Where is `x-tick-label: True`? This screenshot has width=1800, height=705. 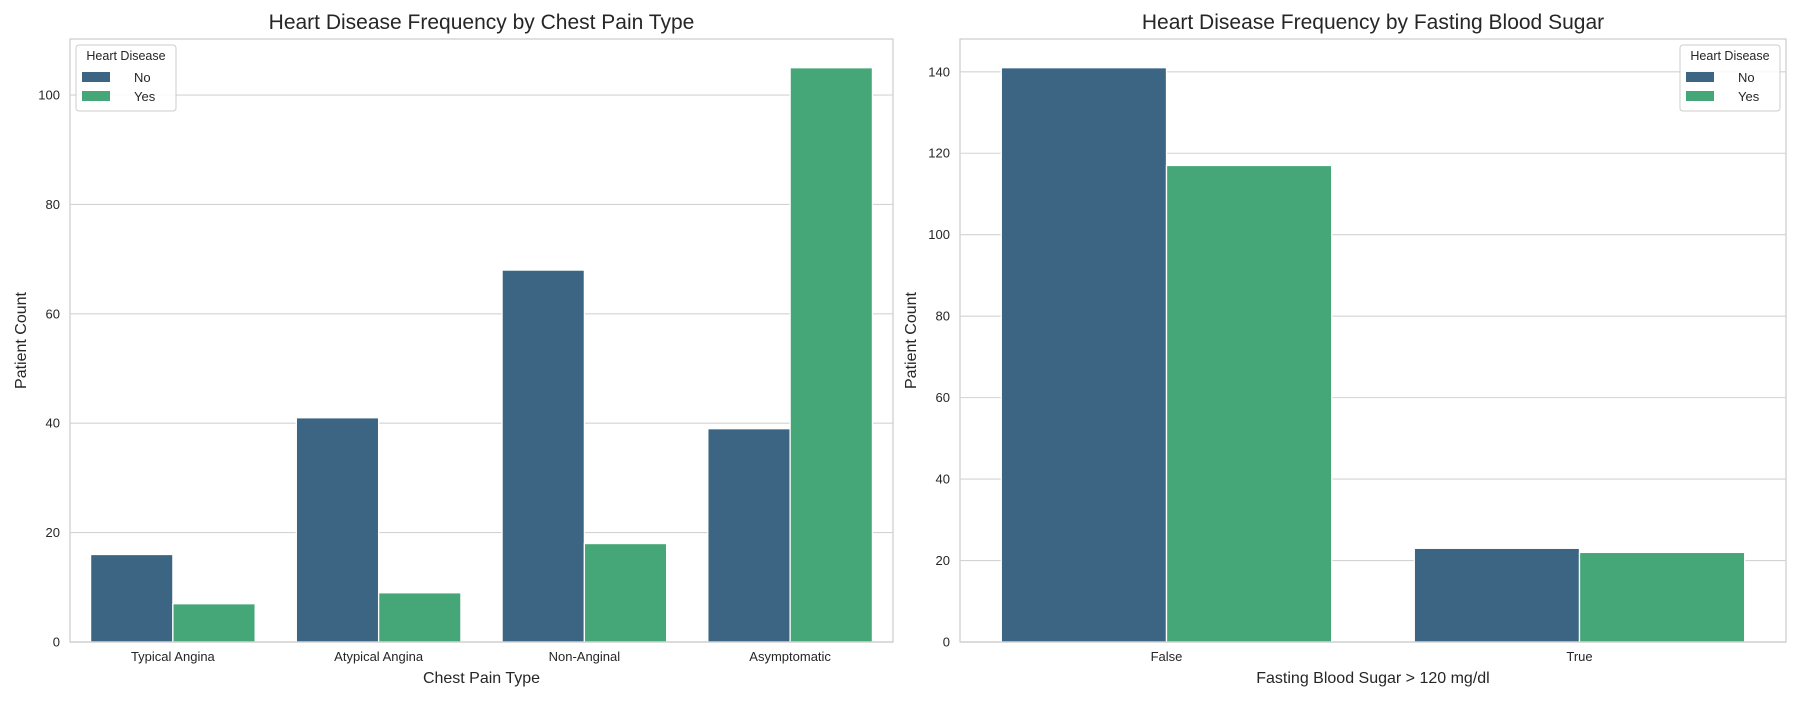
x-tick-label: True is located at coordinates (1579, 656).